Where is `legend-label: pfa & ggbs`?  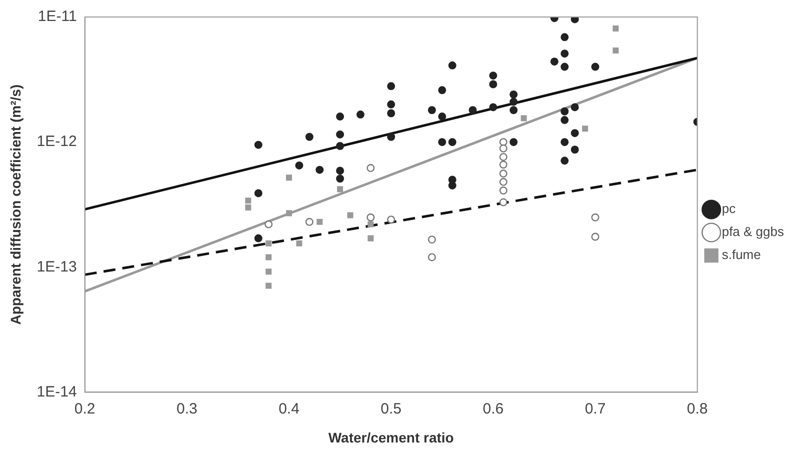 legend-label: pfa & ggbs is located at coordinates (753, 232).